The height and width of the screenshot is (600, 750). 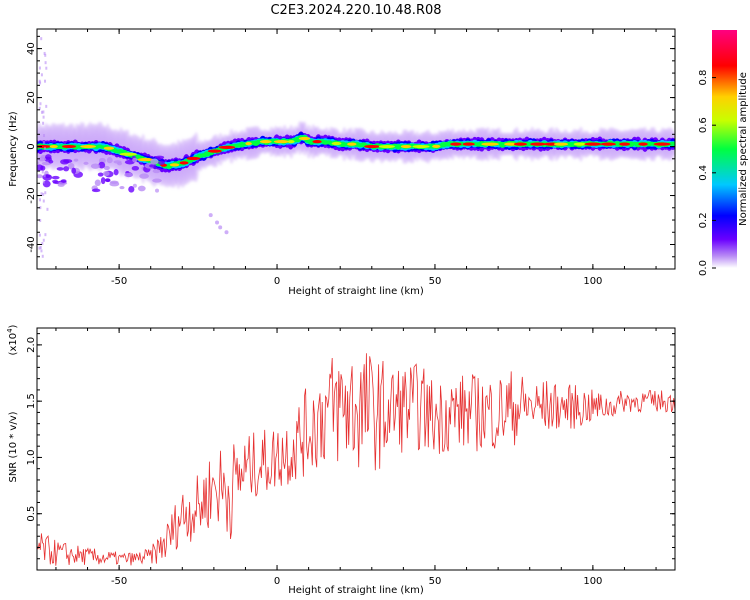 I want to click on figure-title: C2E3.2024.220.10.48.R08, so click(x=355, y=10).